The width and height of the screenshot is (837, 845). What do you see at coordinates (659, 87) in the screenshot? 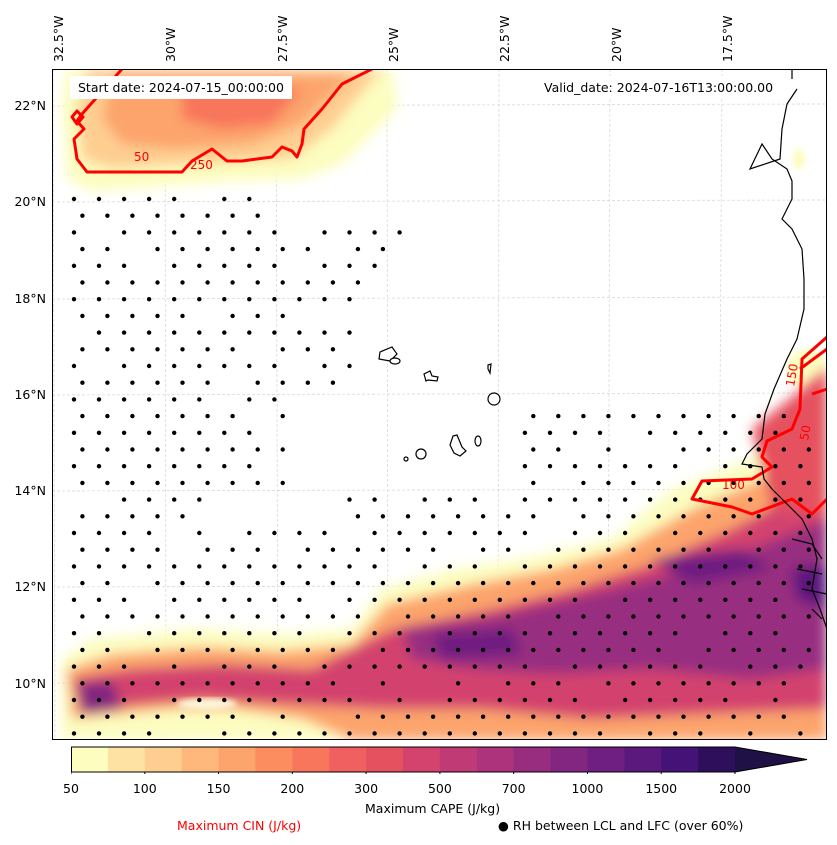
I see `valid-date-label: Valid_date: 2024-07-16T13:00:00.00` at bounding box center [659, 87].